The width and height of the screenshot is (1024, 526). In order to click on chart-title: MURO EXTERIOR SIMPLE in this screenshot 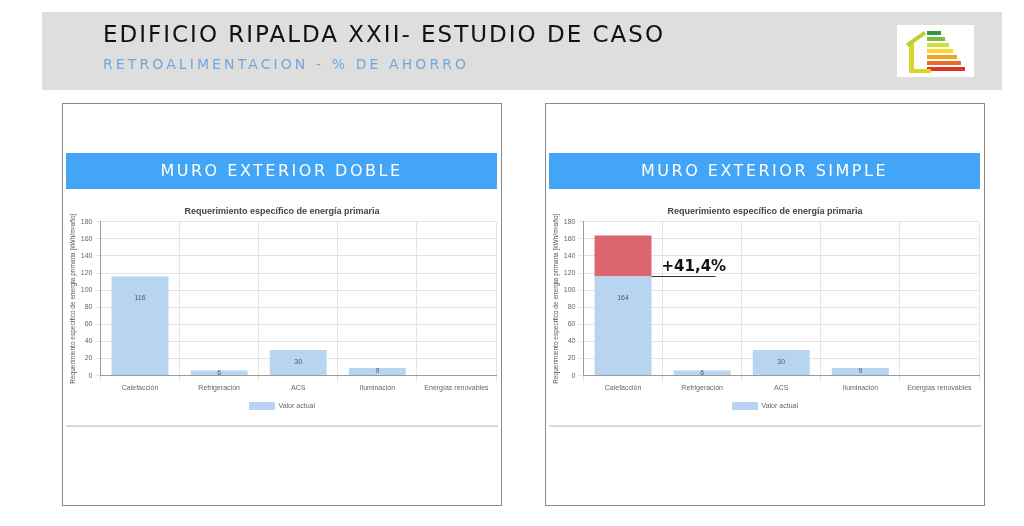, I will do `click(764, 171)`.